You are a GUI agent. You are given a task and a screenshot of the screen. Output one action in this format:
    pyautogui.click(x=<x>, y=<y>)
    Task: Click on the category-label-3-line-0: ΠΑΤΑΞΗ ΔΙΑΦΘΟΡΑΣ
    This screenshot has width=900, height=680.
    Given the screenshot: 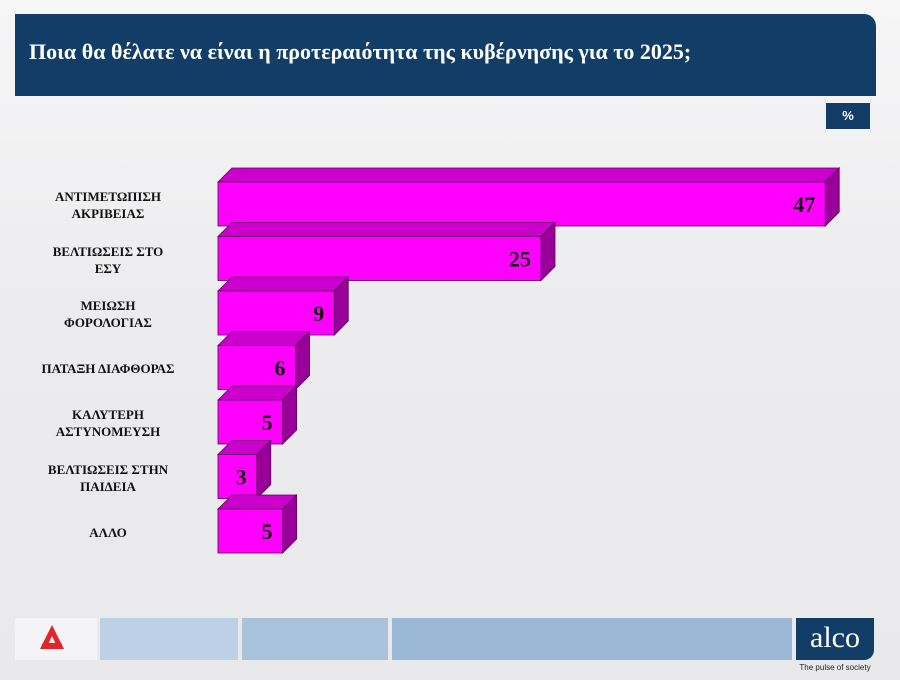 What is the action you would take?
    pyautogui.click(x=108, y=368)
    